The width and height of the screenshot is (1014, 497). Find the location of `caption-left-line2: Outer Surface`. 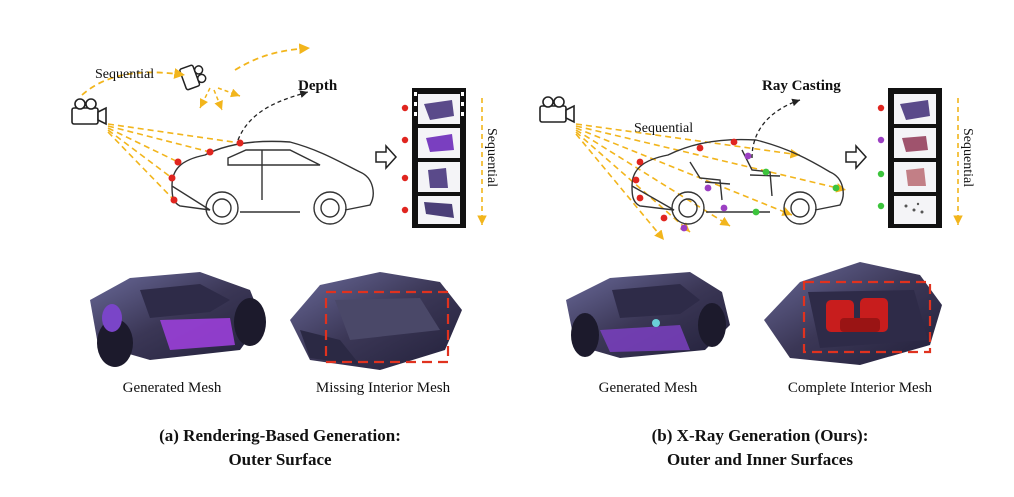

caption-left-line2: Outer Surface is located at coordinates (280, 459).